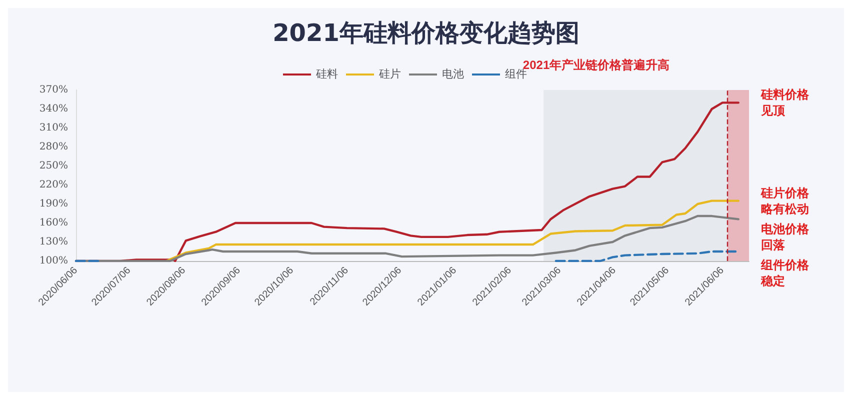  Describe the element at coordinates (326, 74) in the screenshot. I see `legend-label: 硅料` at that location.